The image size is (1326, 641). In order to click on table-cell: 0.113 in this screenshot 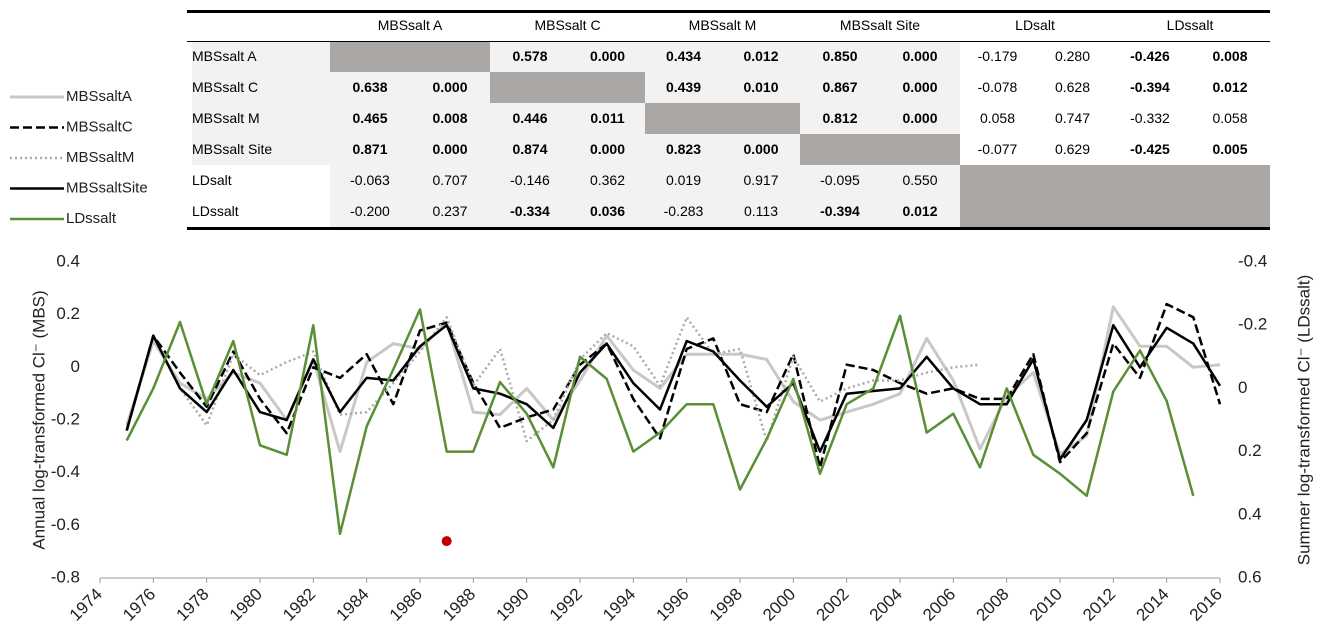, I will do `click(761, 211)`.